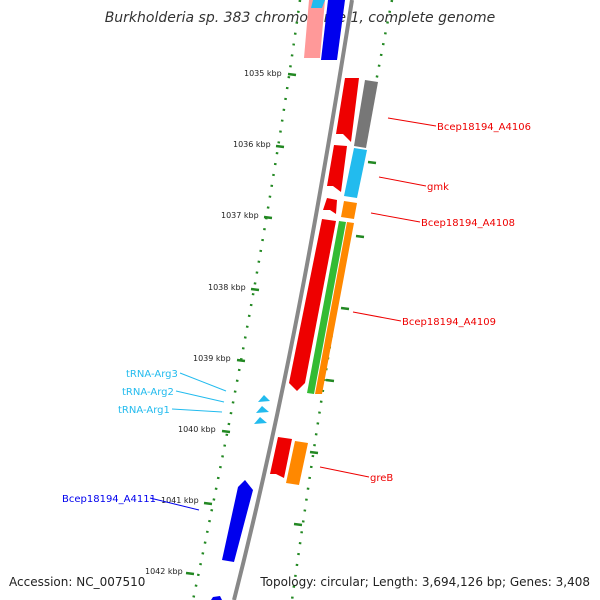 The width and height of the screenshot is (600, 600). I want to click on gene-blue-bottom, so click(216, 598).